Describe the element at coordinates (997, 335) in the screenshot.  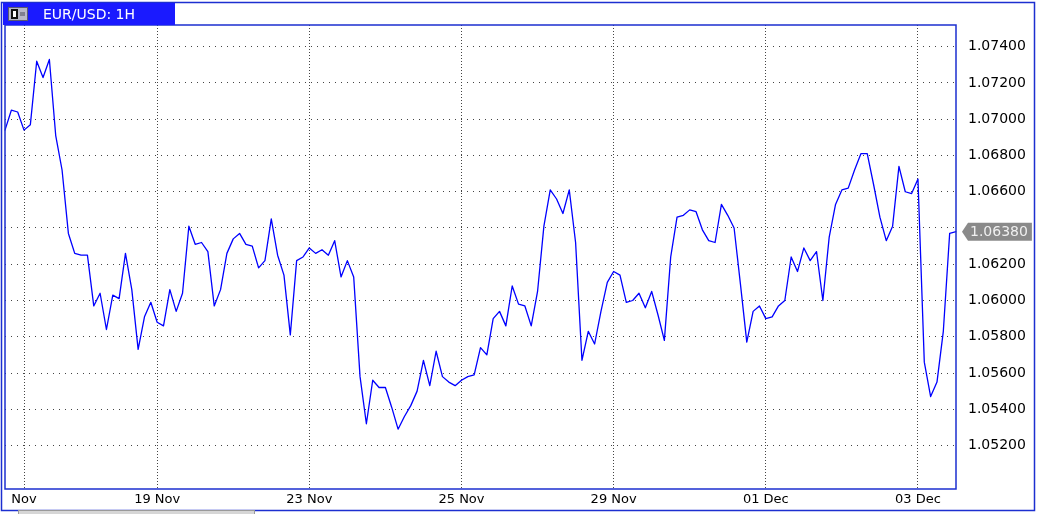
I see `y-tick-label: 1.05800` at that location.